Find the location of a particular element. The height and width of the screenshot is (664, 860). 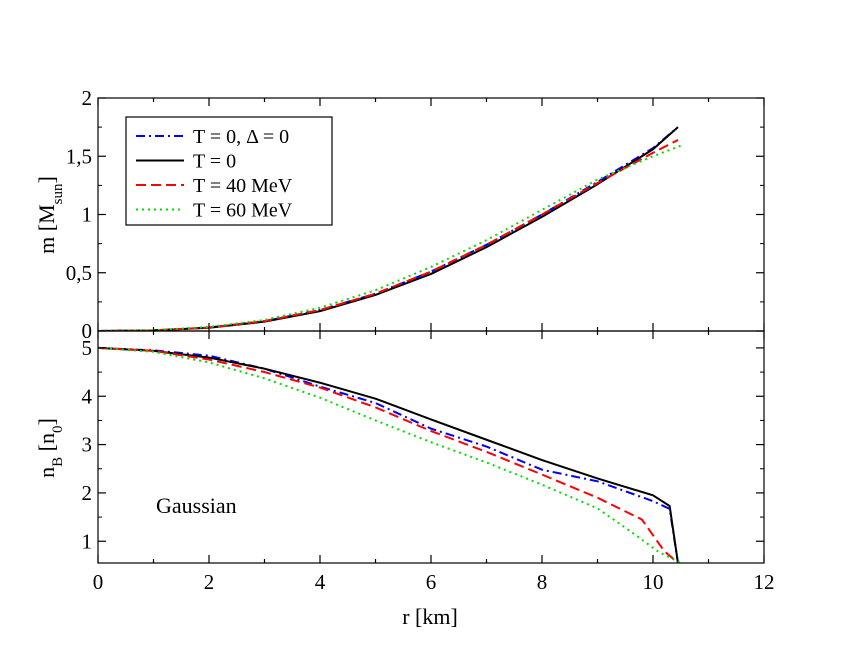

x-tick-label: 4 is located at coordinates (320, 582).